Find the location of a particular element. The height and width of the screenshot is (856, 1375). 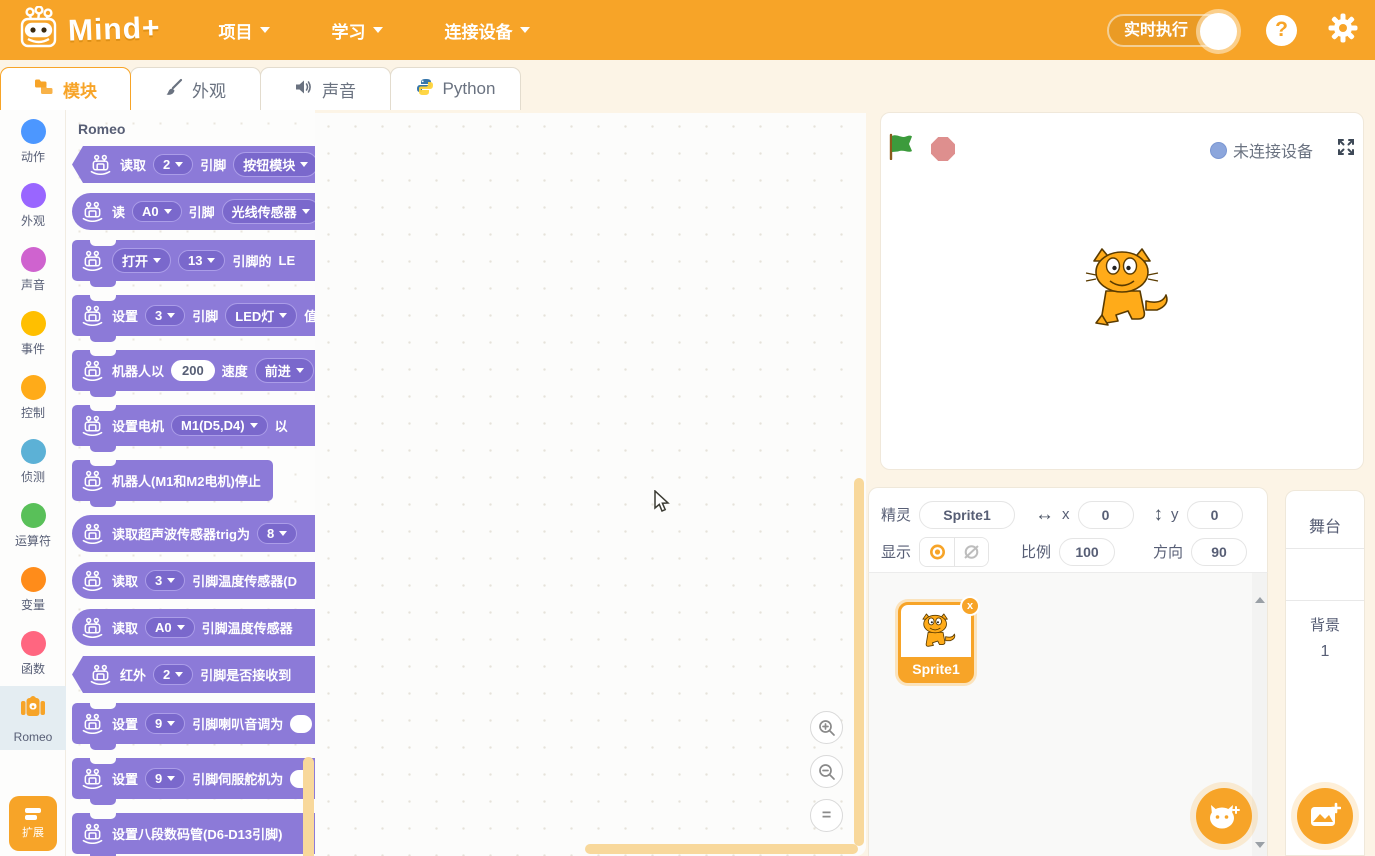

block-text: 设置电机 is located at coordinates (138, 426).